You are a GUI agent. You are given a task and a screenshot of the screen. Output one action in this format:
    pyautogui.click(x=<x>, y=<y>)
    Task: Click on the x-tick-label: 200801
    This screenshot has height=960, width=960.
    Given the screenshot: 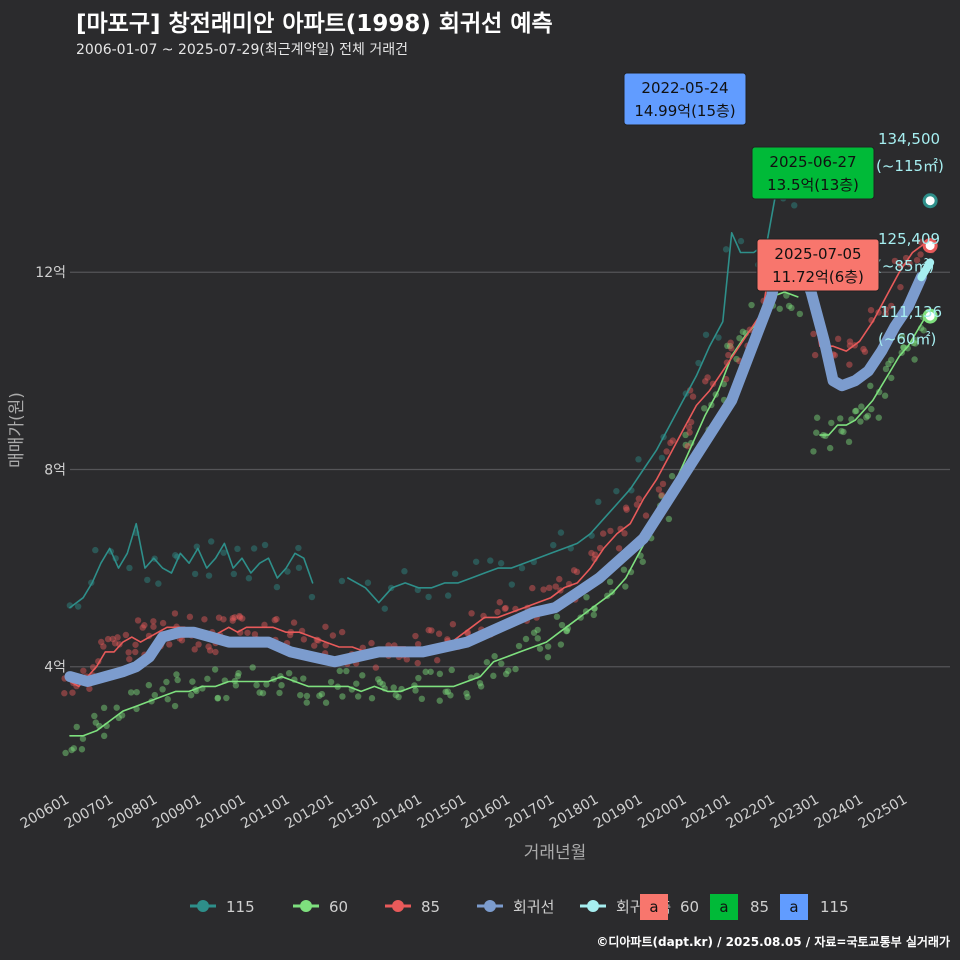 What is the action you would take?
    pyautogui.click(x=133, y=812)
    